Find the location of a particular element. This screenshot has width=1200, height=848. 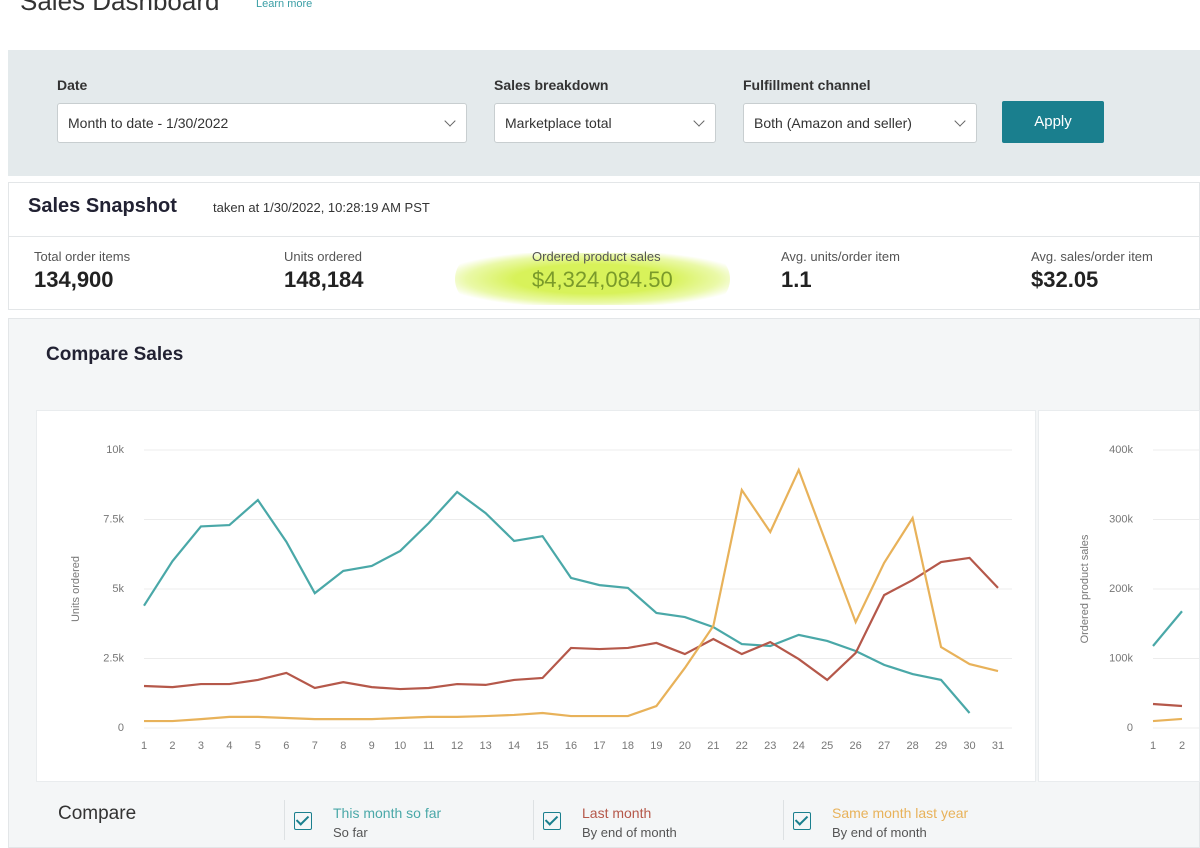

legend-name: Same month last year is located at coordinates (900, 813).